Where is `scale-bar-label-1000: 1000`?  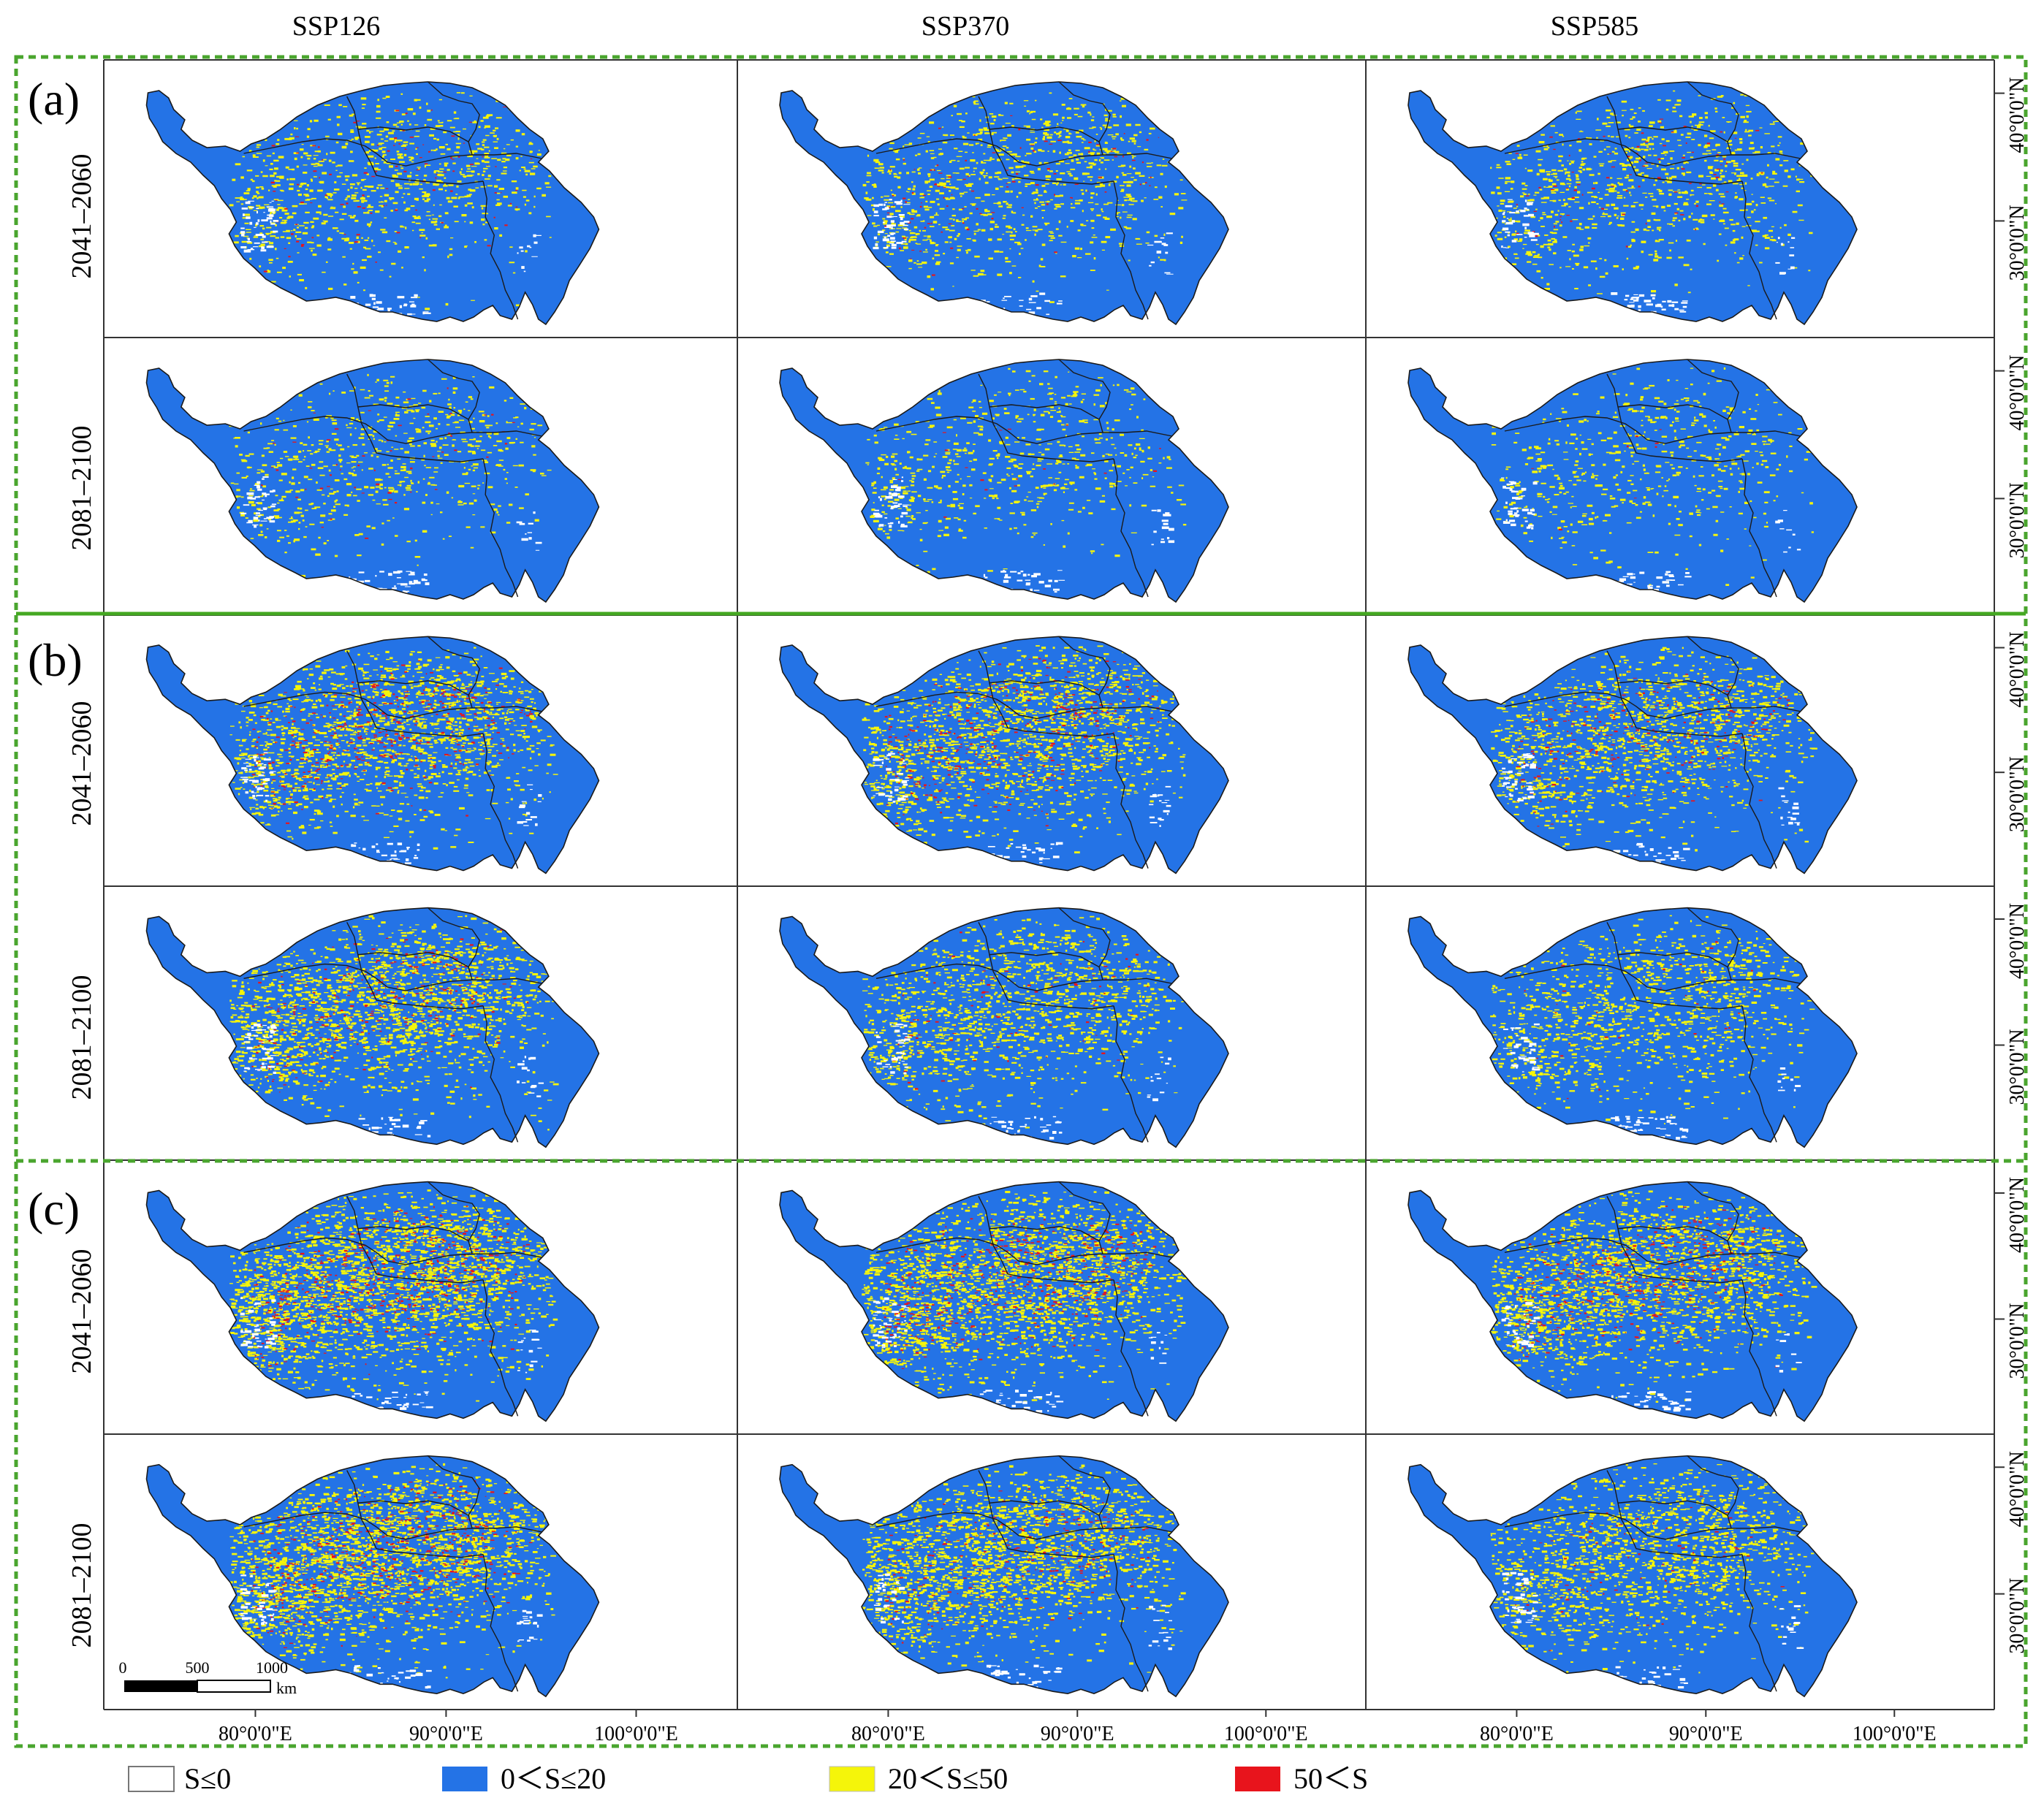
scale-bar-label-1000: 1000 is located at coordinates (272, 1668).